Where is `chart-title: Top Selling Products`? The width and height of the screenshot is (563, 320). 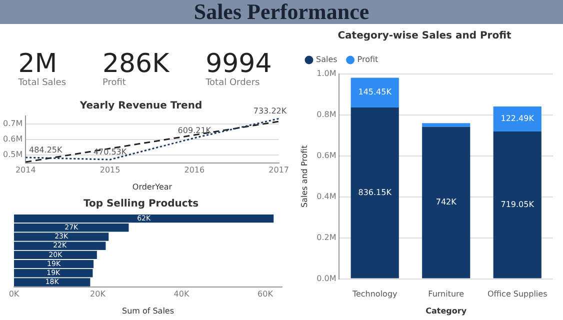 chart-title: Top Selling Products is located at coordinates (141, 204).